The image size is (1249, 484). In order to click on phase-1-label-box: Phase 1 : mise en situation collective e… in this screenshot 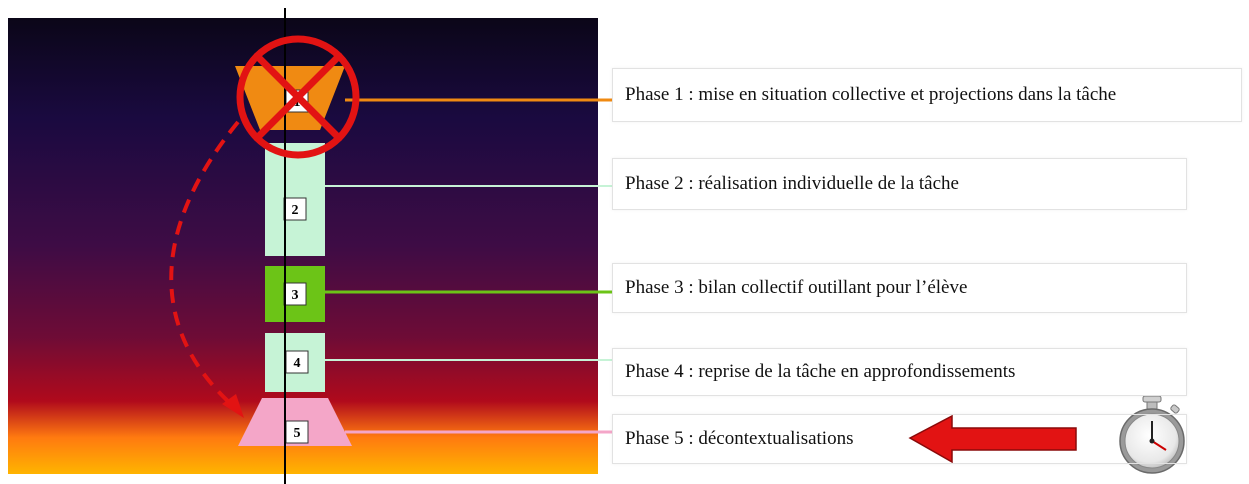, I will do `click(927, 95)`.